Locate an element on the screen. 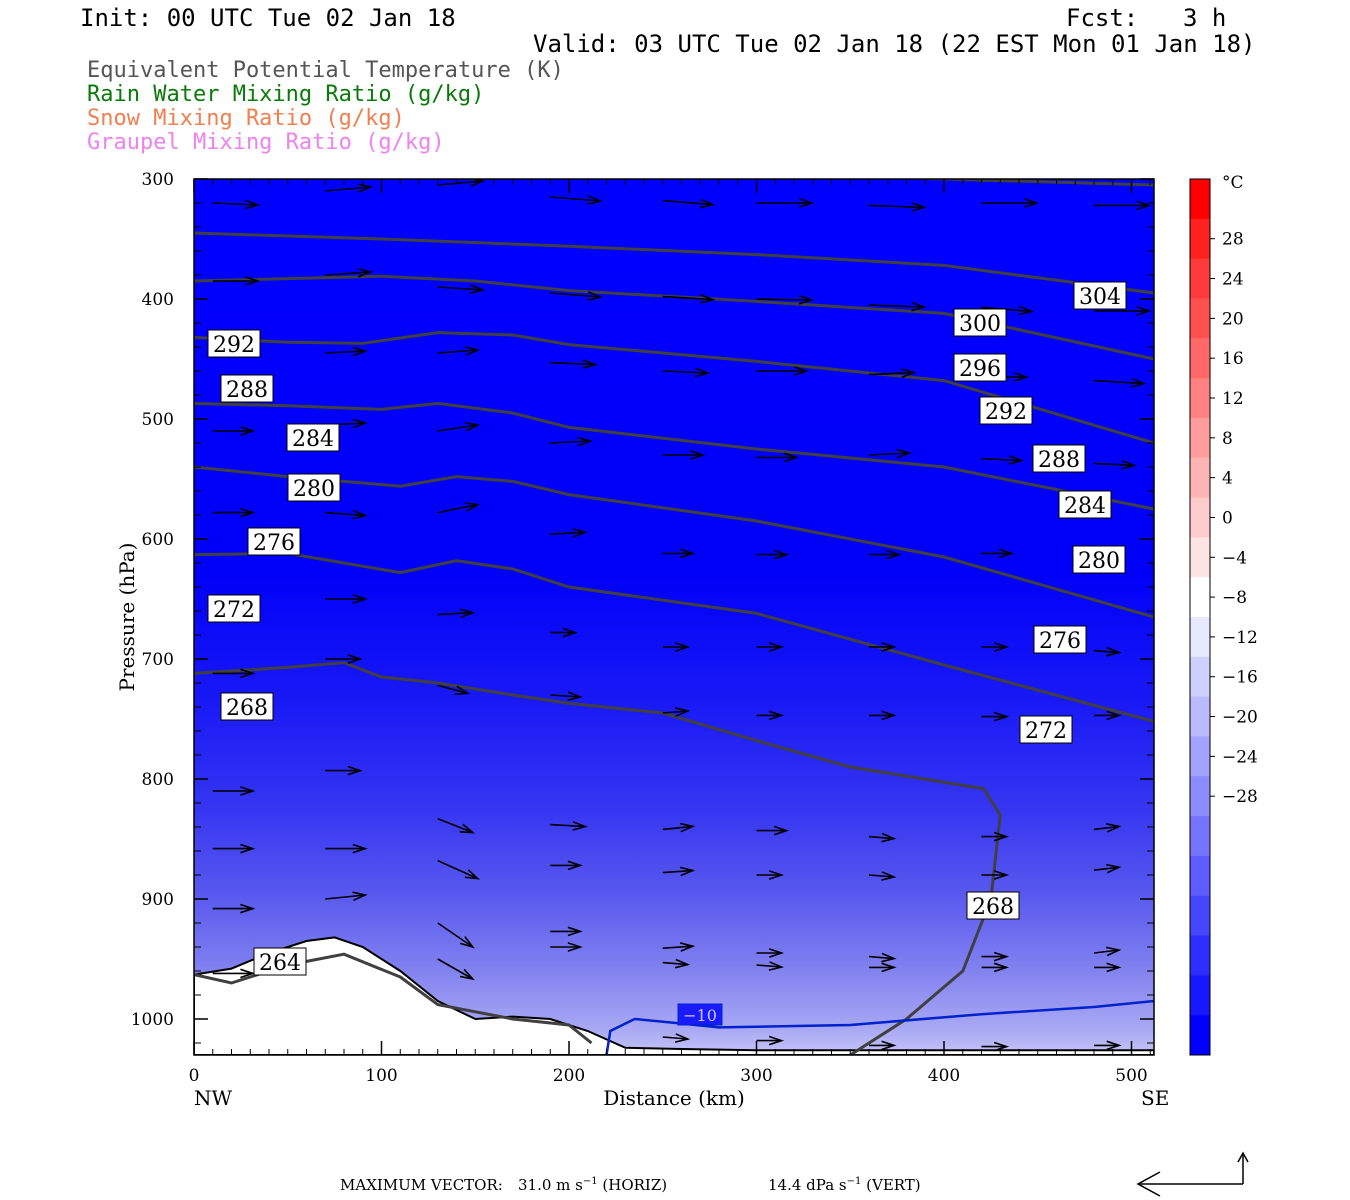 This screenshot has height=1200, width=1350. contour-label-text: 268 is located at coordinates (247, 708).